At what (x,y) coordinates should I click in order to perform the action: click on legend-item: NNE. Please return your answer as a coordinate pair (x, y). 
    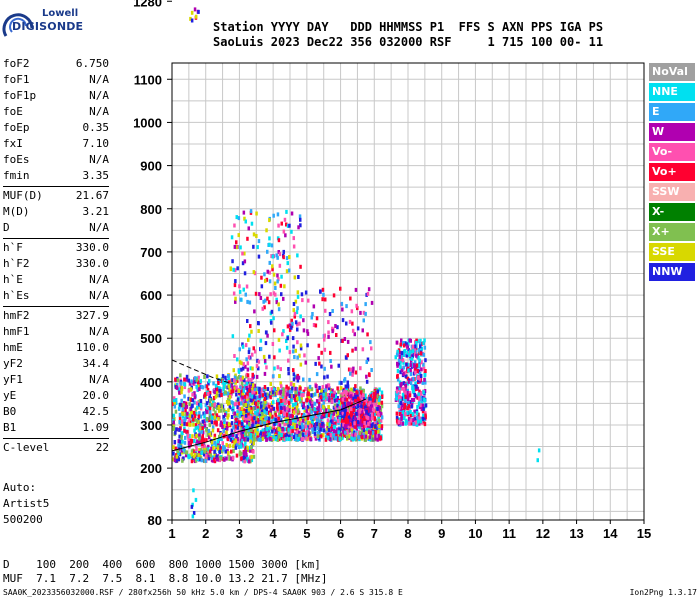
    Looking at the image, I should click on (672, 92).